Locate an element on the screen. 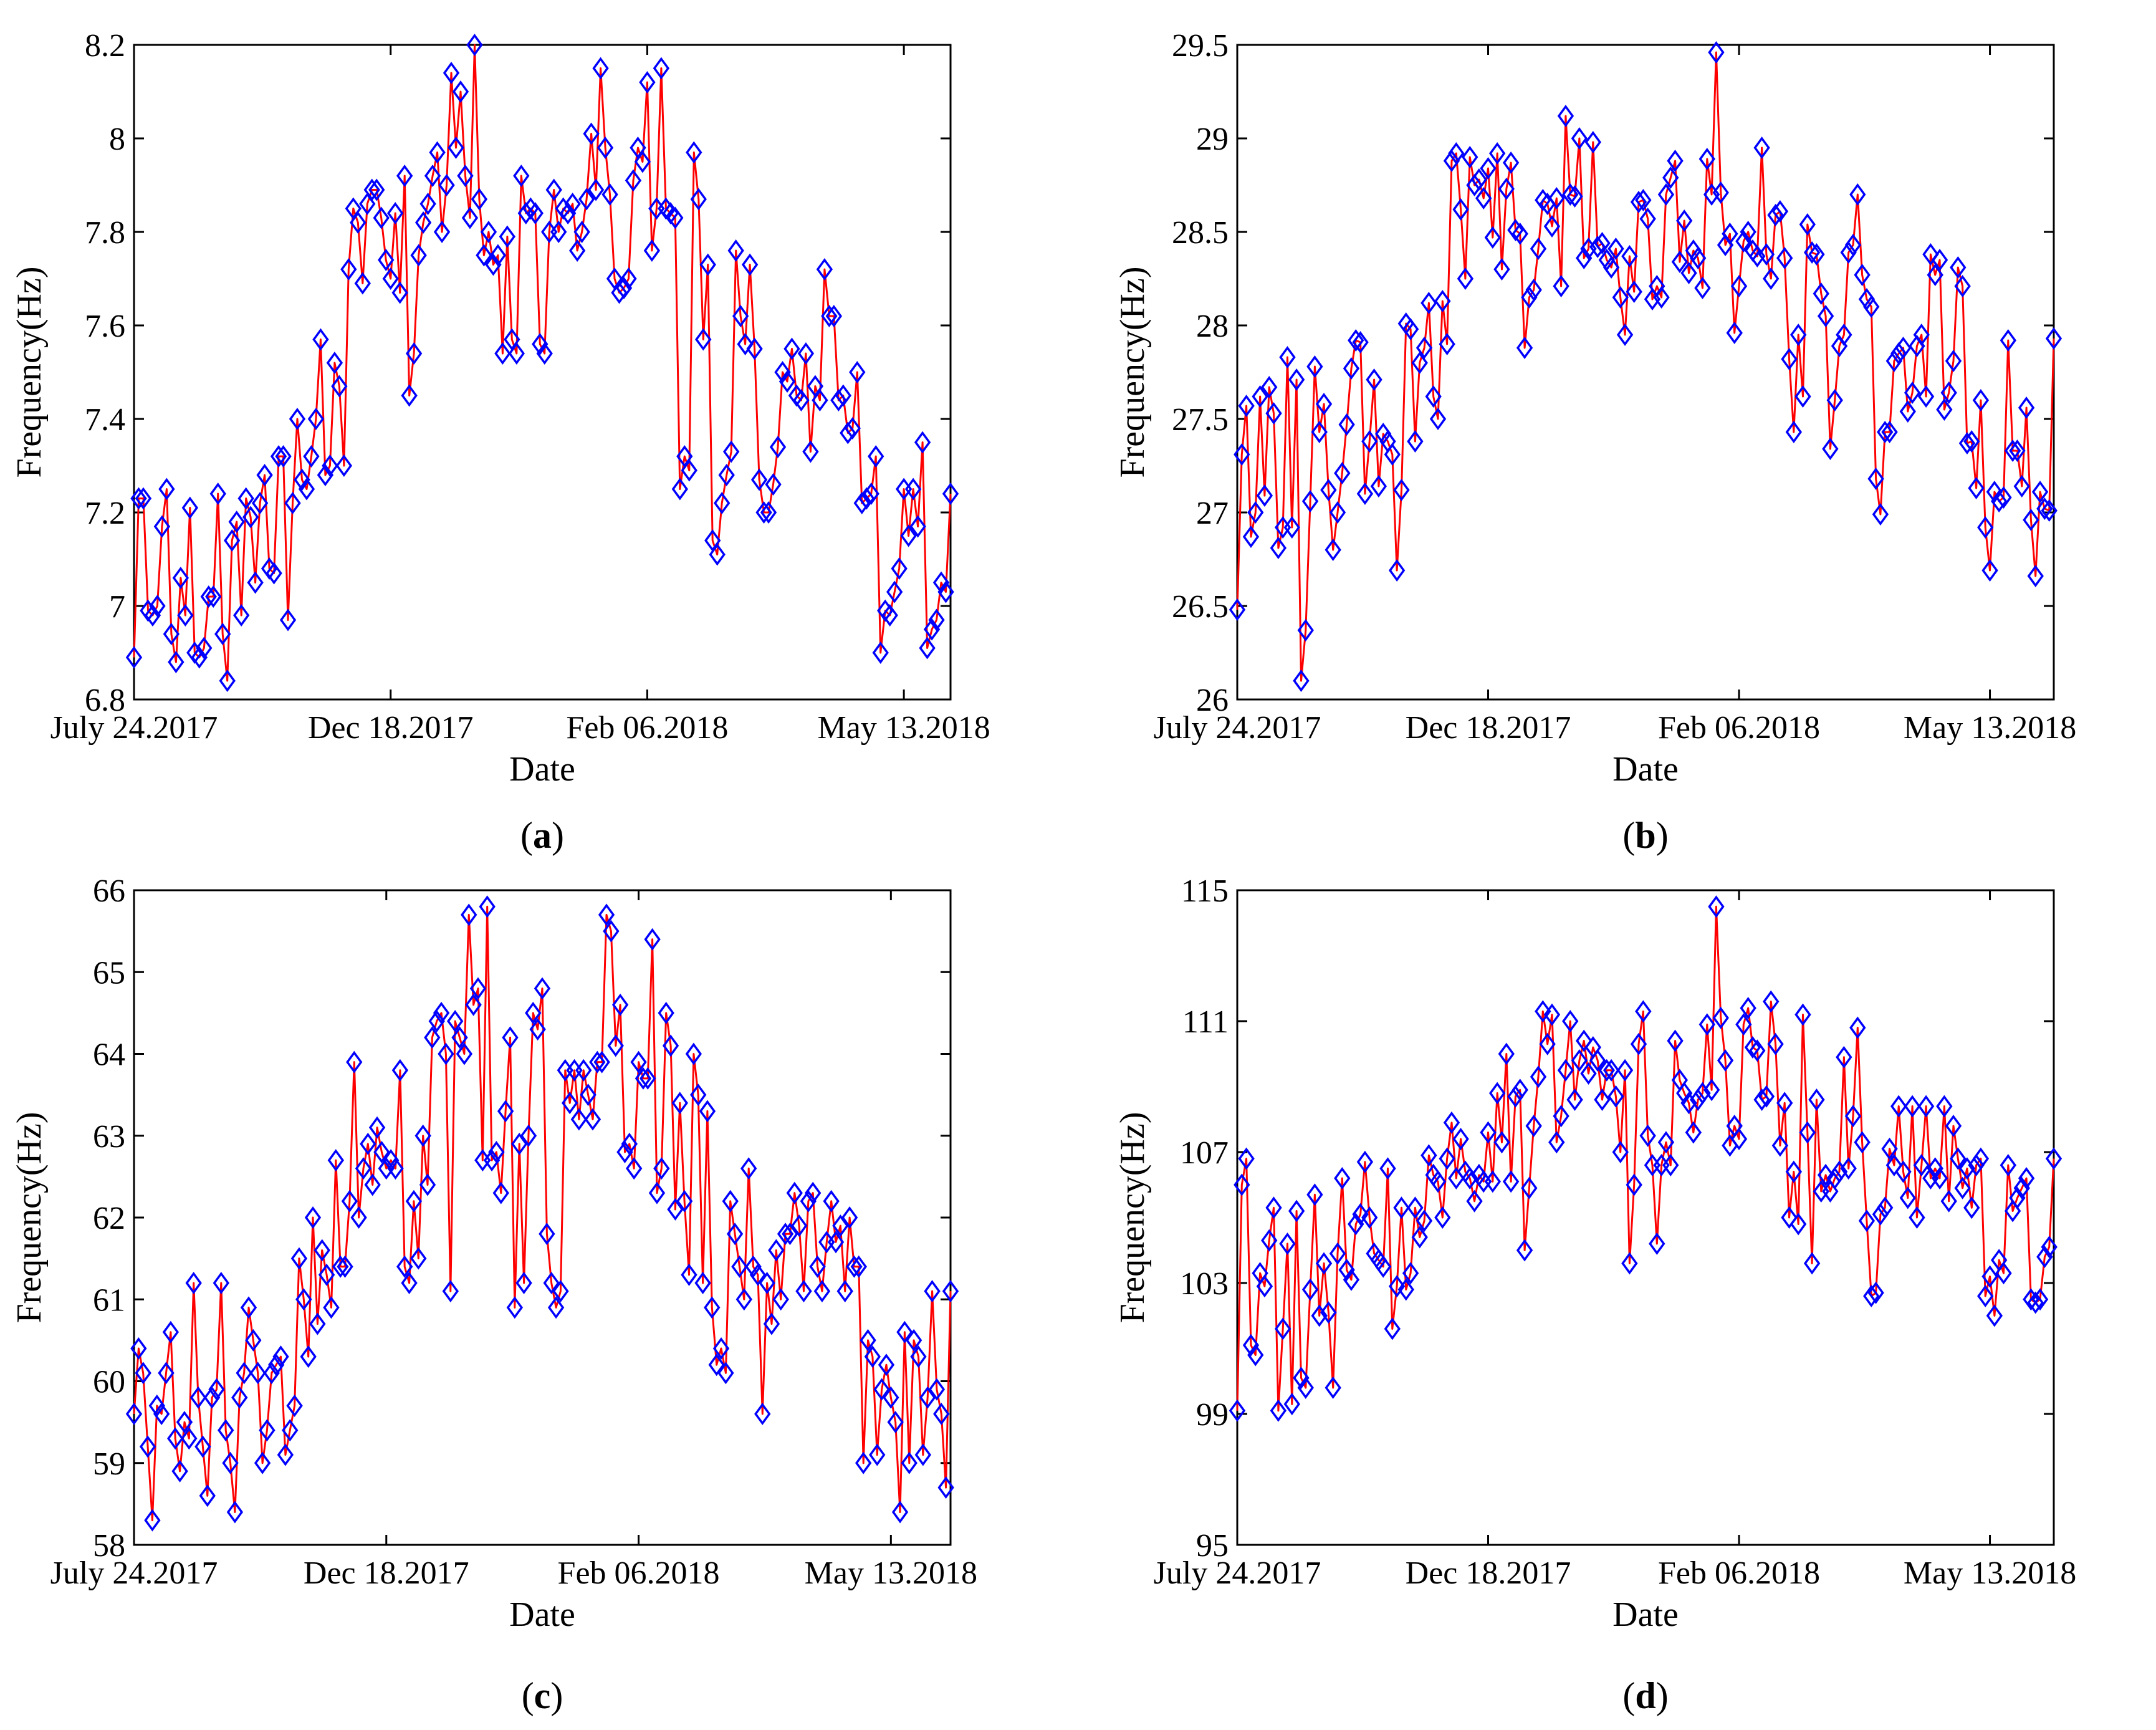  y-tick-label: 107 is located at coordinates (1204, 1153).